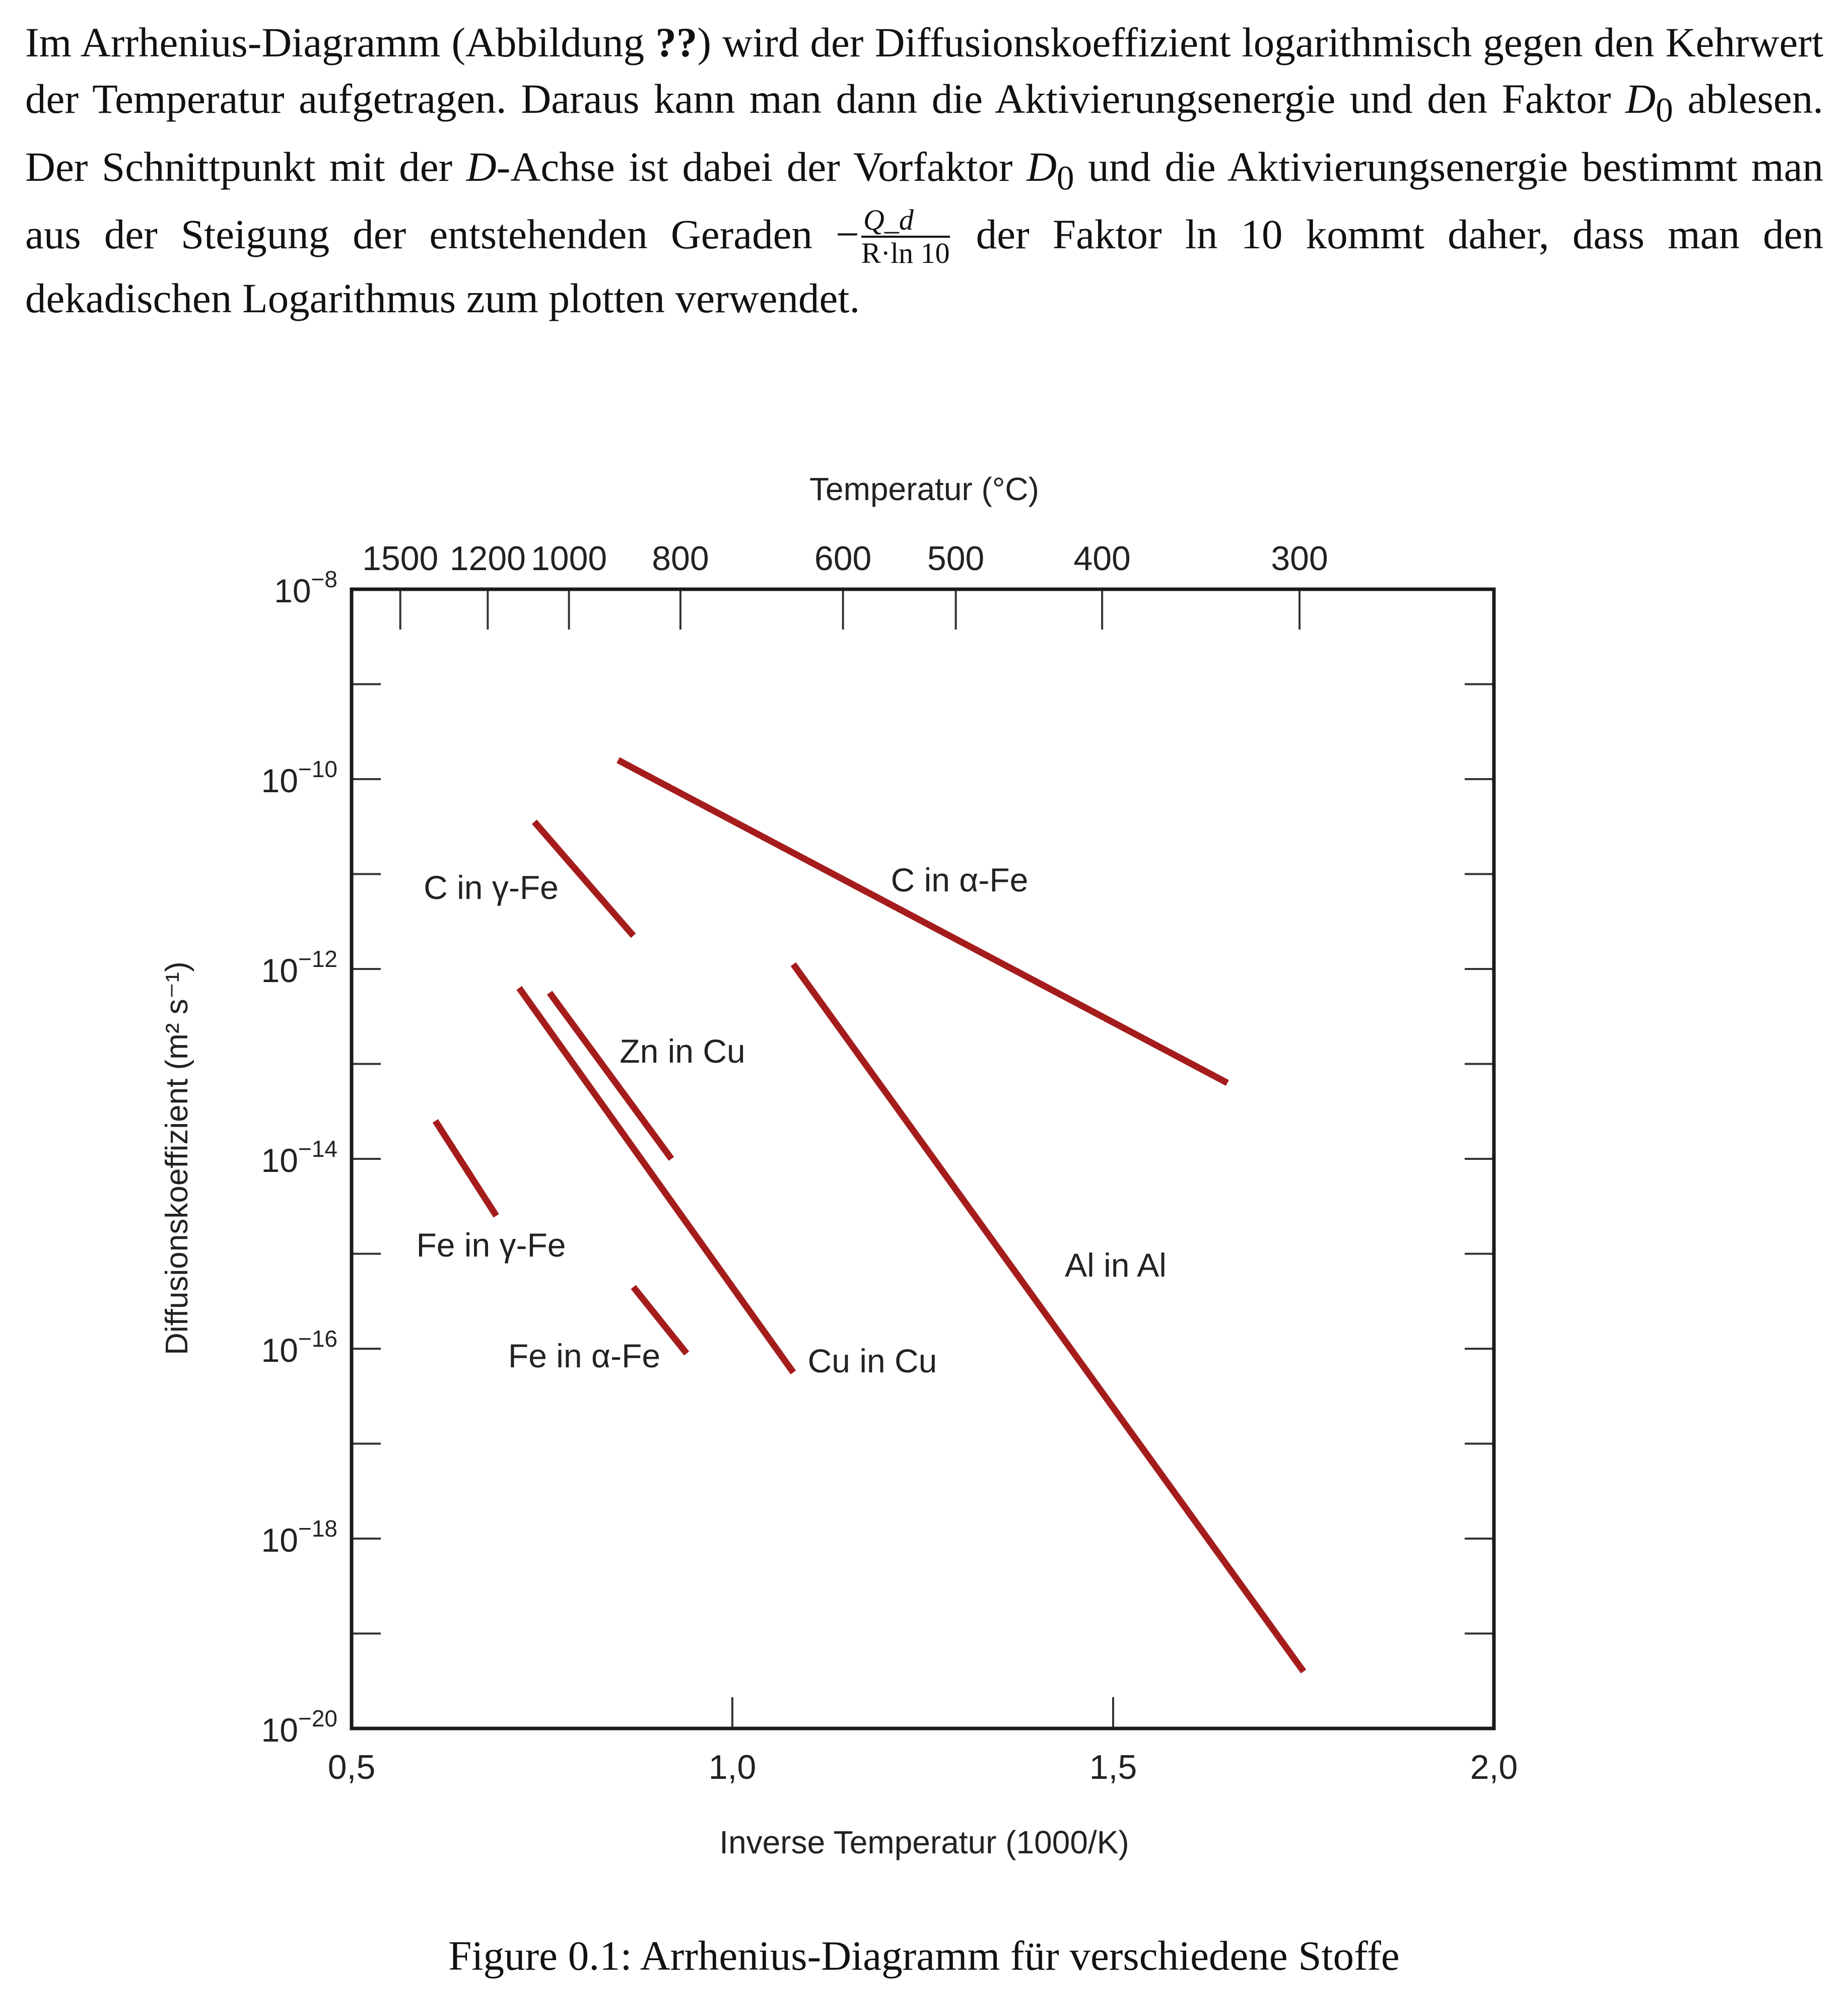  What do you see at coordinates (1494, 1767) in the screenshot?
I see `x-tick-label: 2,0` at bounding box center [1494, 1767].